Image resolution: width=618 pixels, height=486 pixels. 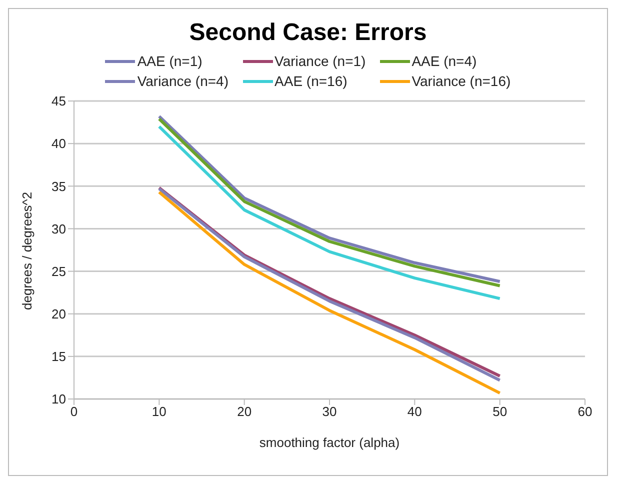 What do you see at coordinates (169, 61) in the screenshot?
I see `legend-label: AAE (n=1)` at bounding box center [169, 61].